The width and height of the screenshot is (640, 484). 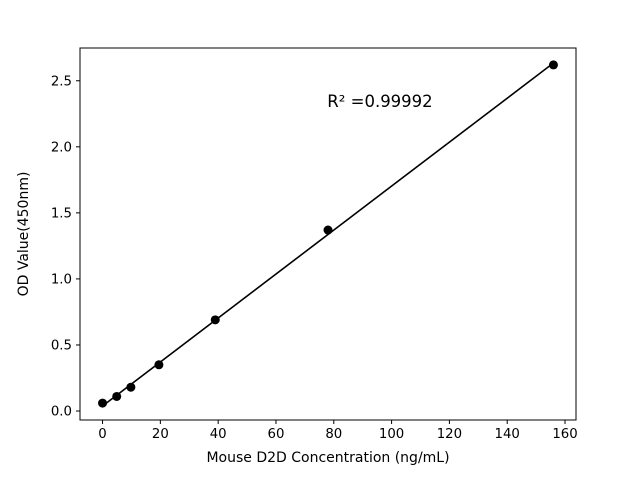 What do you see at coordinates (507, 434) in the screenshot?
I see `x-tick-label: 140` at bounding box center [507, 434].